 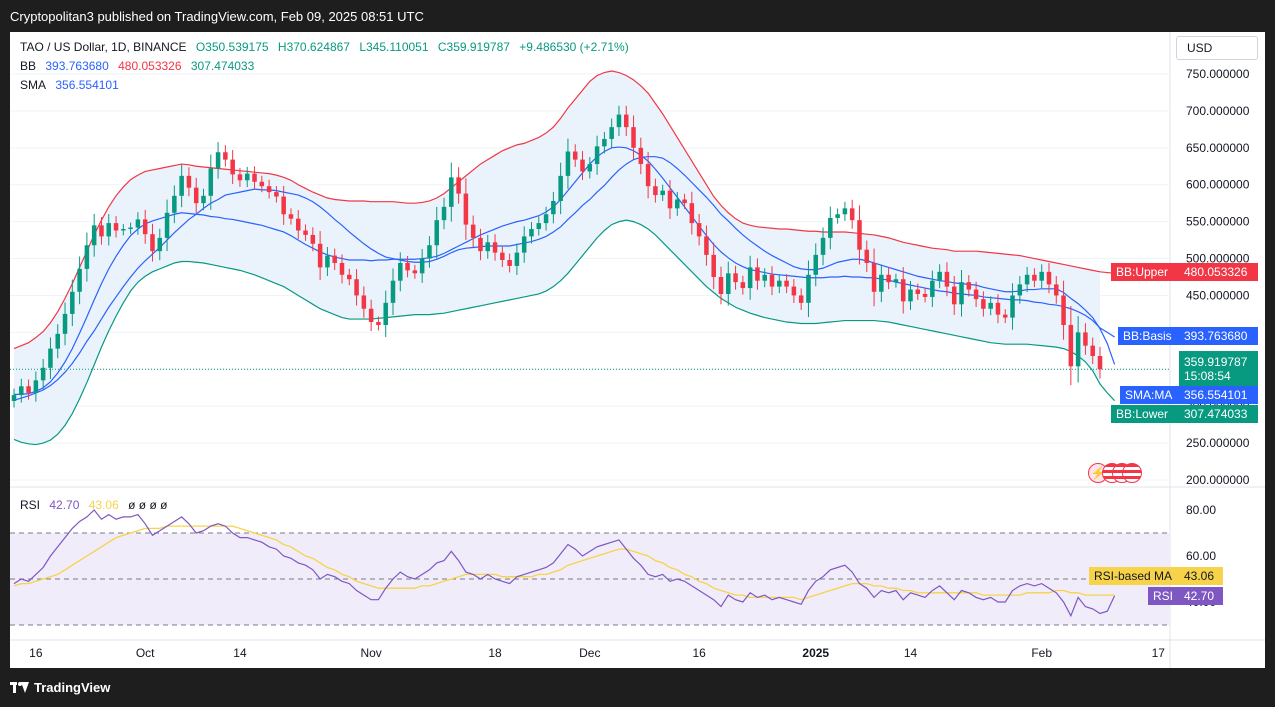 What do you see at coordinates (28, 66) in the screenshot?
I see `bb-legend-label: BB` at bounding box center [28, 66].